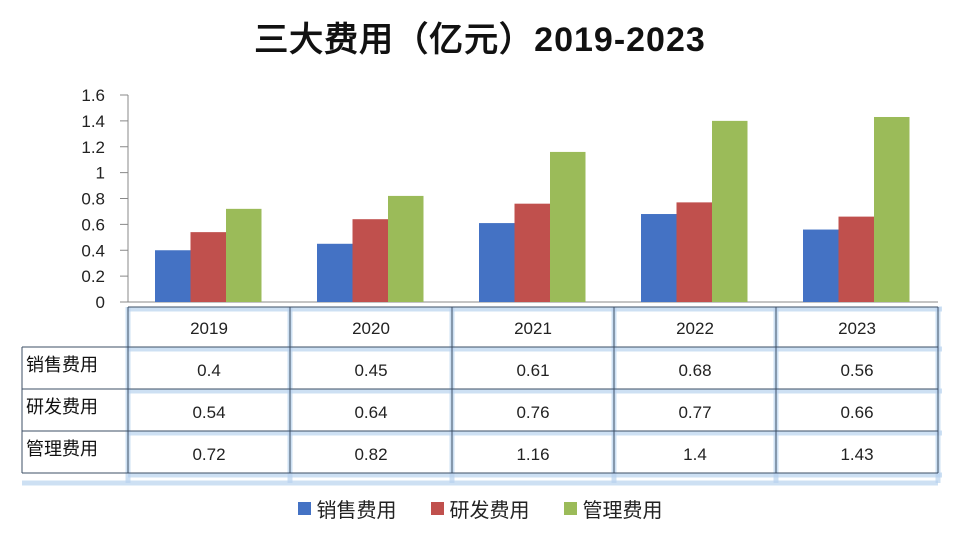  Describe the element at coordinates (695, 454) in the screenshot. I see `data-label: 1.4` at that location.